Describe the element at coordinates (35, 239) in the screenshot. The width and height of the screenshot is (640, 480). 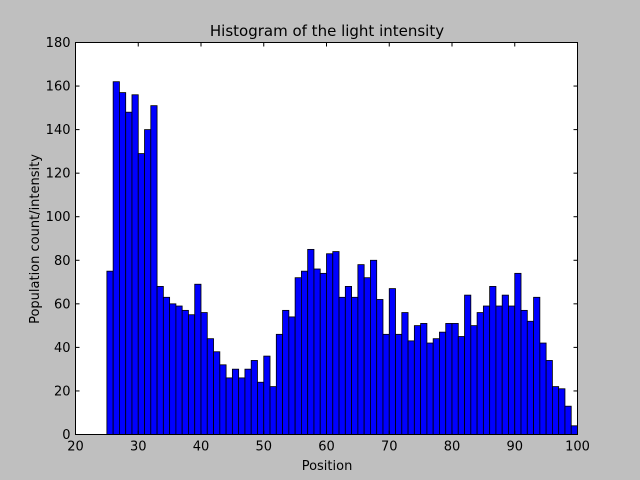
I see `y-axis-label: Population count/intensity` at that location.